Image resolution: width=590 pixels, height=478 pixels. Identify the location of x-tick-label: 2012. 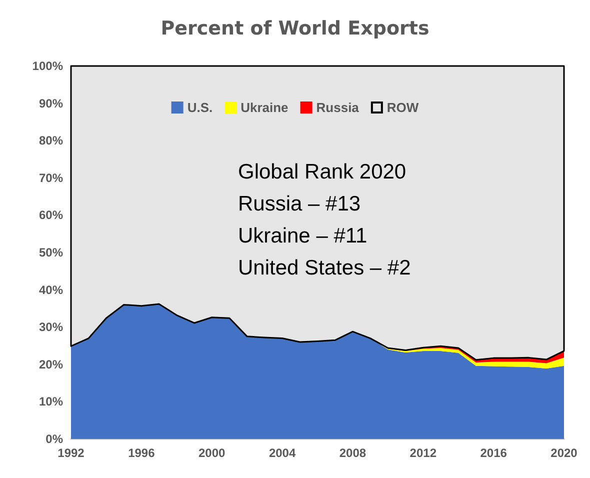
(423, 453).